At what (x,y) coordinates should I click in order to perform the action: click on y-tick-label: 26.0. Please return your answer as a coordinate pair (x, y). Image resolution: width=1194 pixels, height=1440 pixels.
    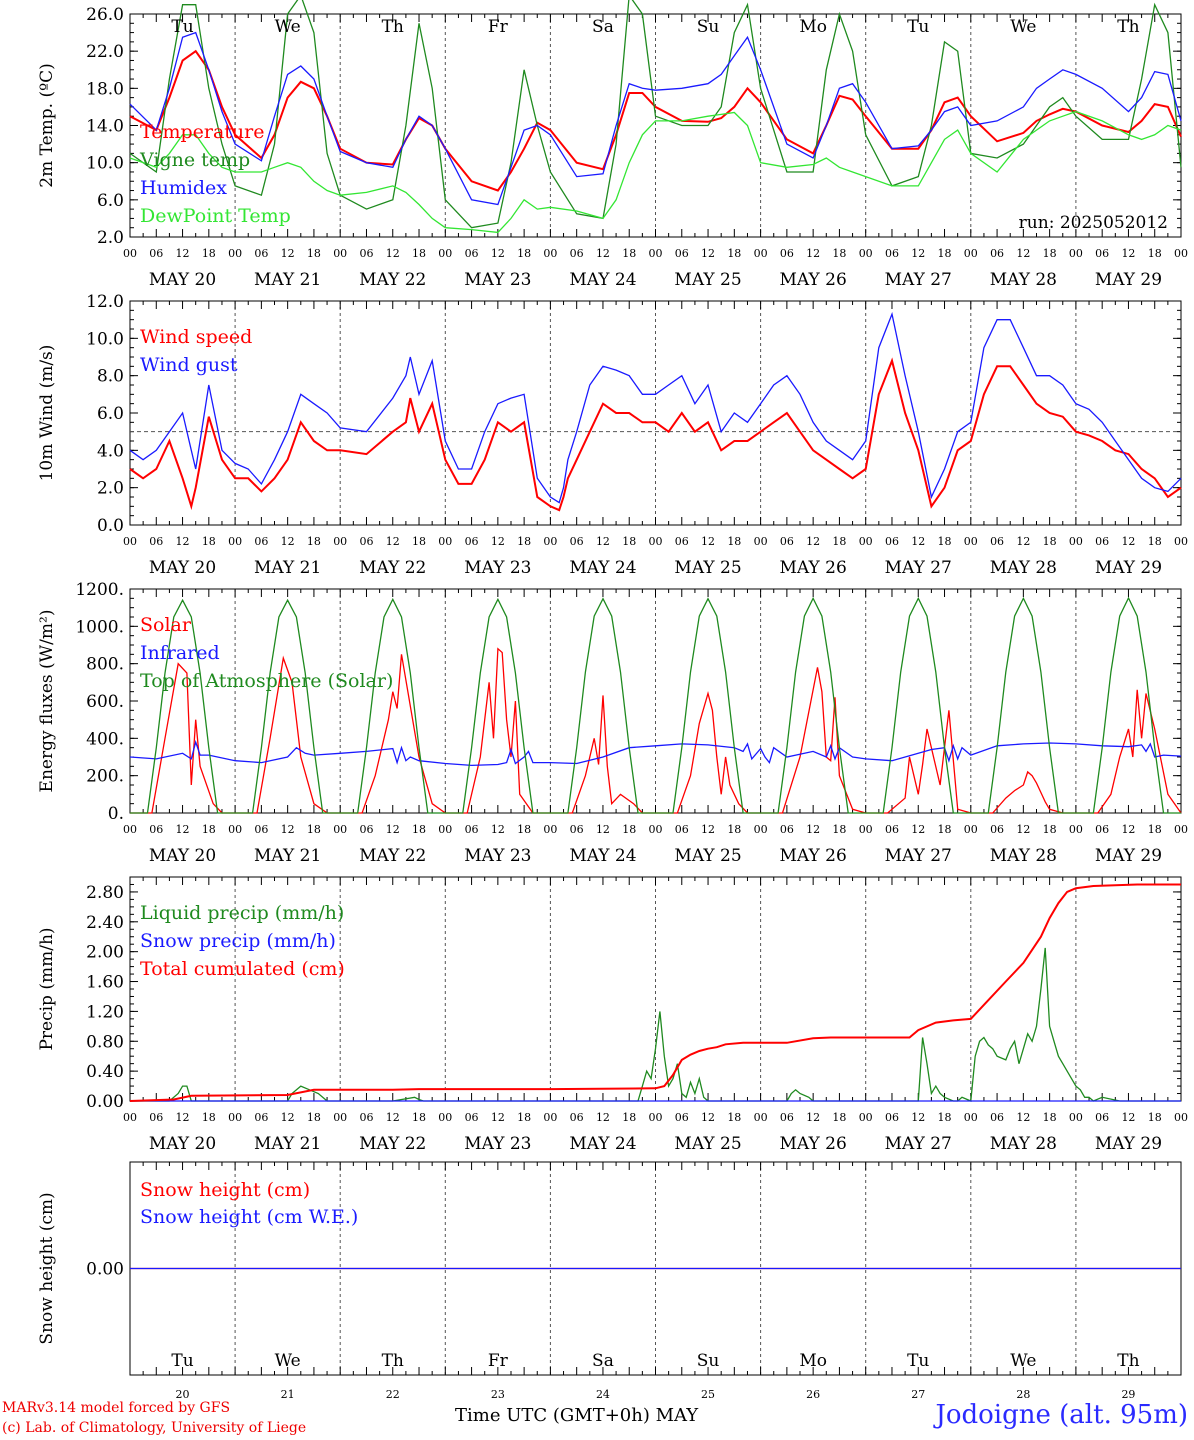
    Looking at the image, I should click on (105, 15).